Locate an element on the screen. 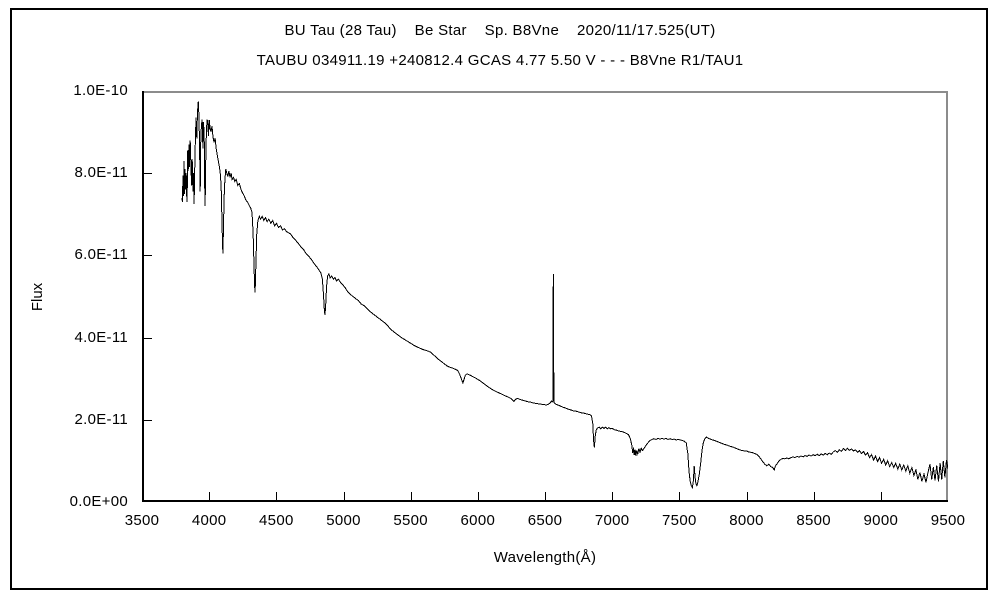 This screenshot has height=600, width=1000. x-tick-label-7000: 7000 is located at coordinates (612, 520).